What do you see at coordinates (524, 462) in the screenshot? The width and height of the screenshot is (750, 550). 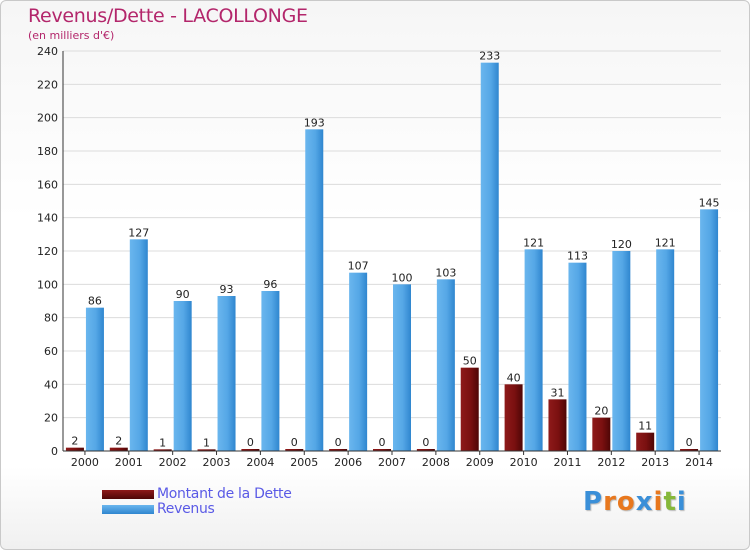 I see `x-tick-label: 2010` at bounding box center [524, 462].